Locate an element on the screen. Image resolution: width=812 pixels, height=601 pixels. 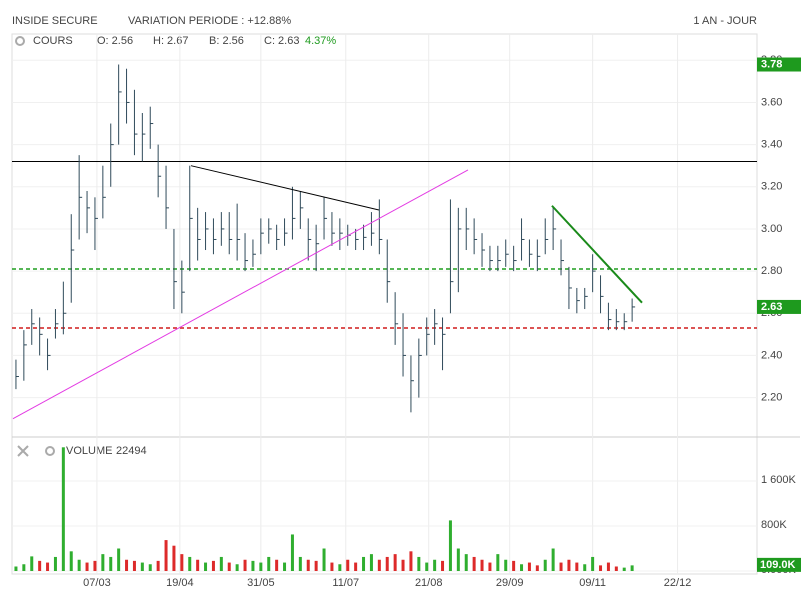
x-tick-label: 19/04 is located at coordinates (180, 583).